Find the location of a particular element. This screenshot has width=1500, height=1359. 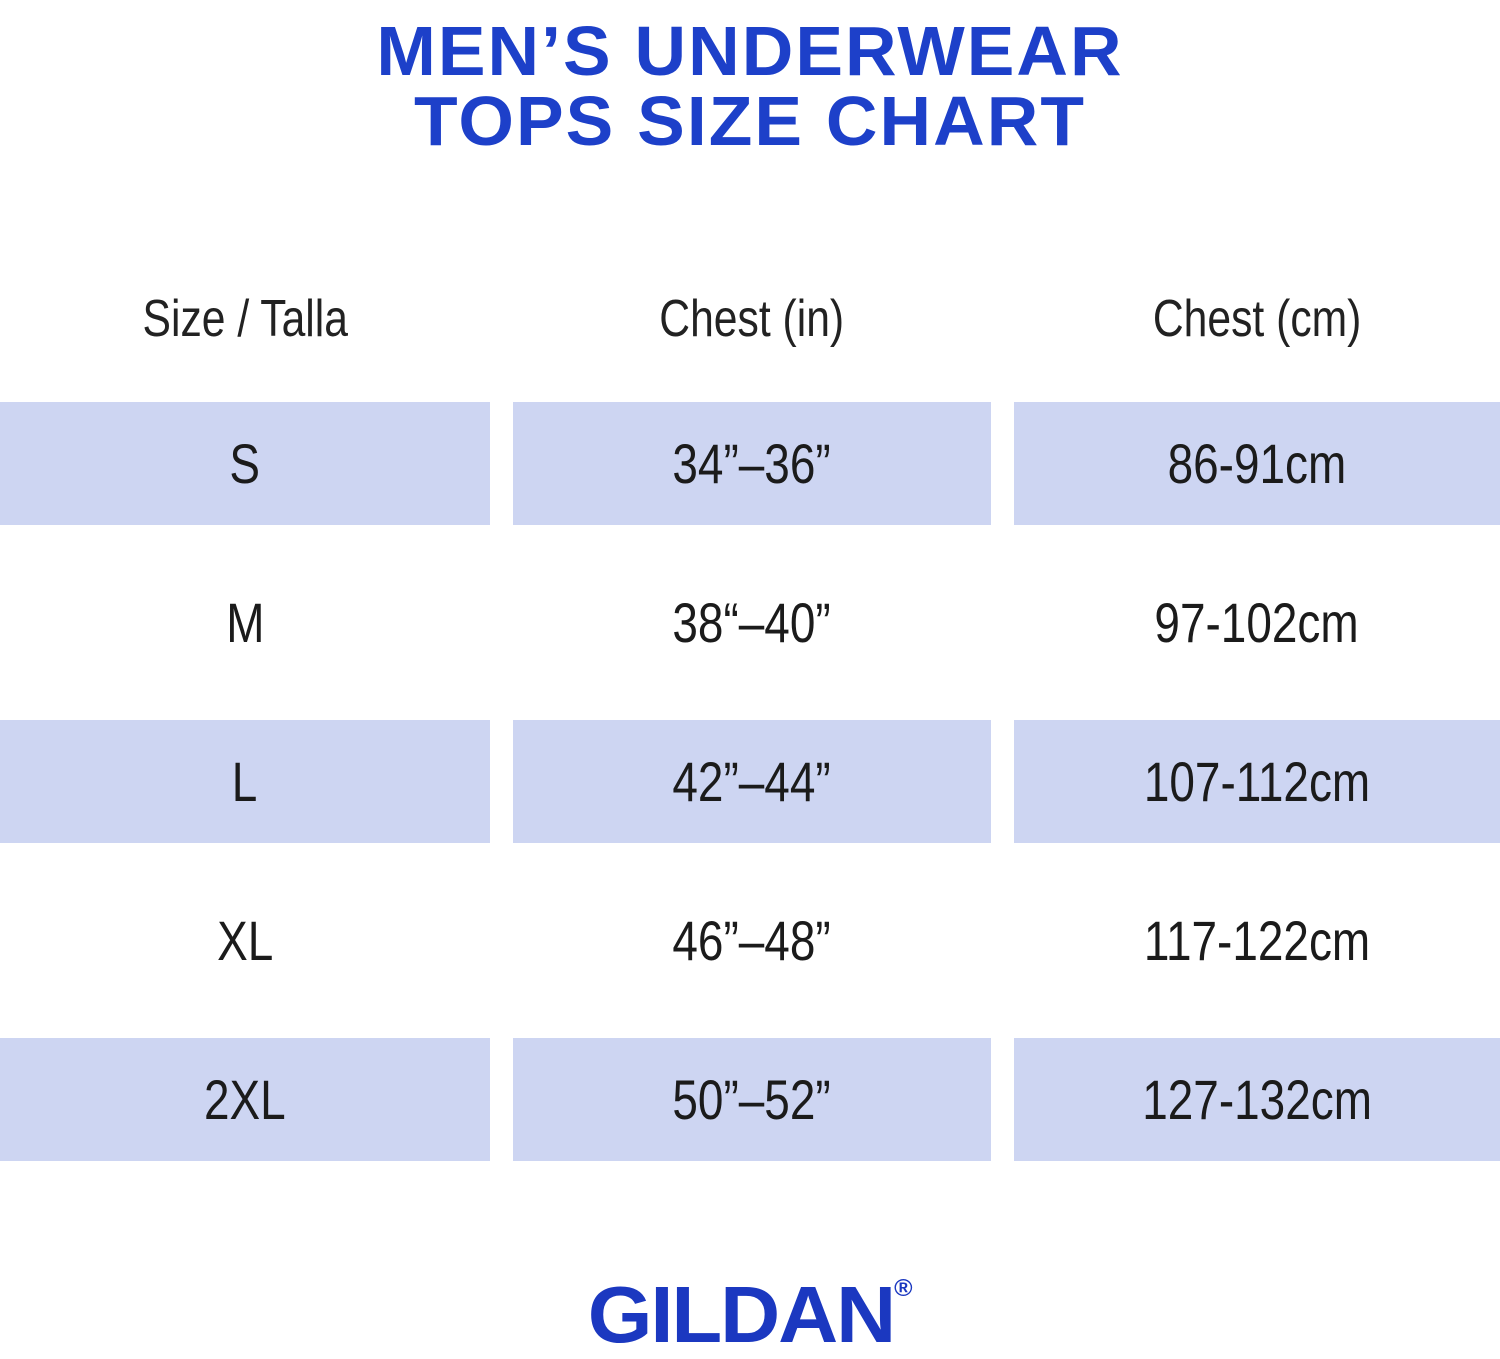

chest-cm-cell: 127-132cm is located at coordinates (1257, 1099).